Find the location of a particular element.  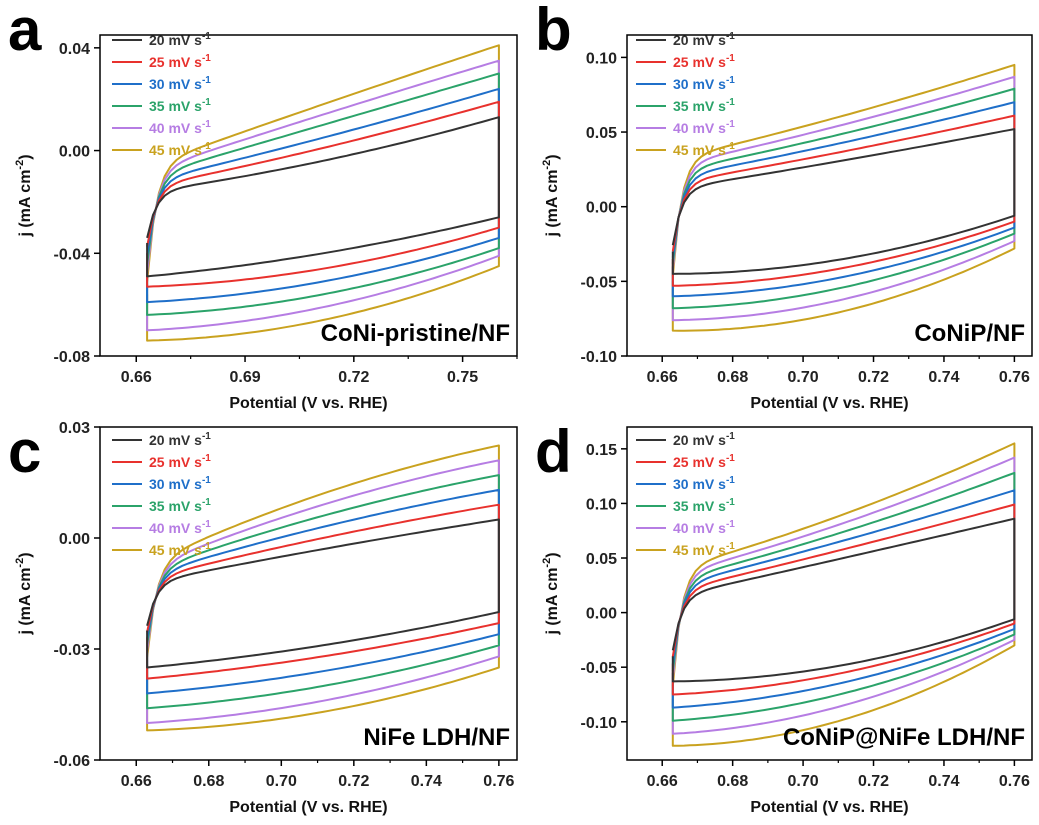

legend-label-25: 25 mV s-1 is located at coordinates (180, 61).